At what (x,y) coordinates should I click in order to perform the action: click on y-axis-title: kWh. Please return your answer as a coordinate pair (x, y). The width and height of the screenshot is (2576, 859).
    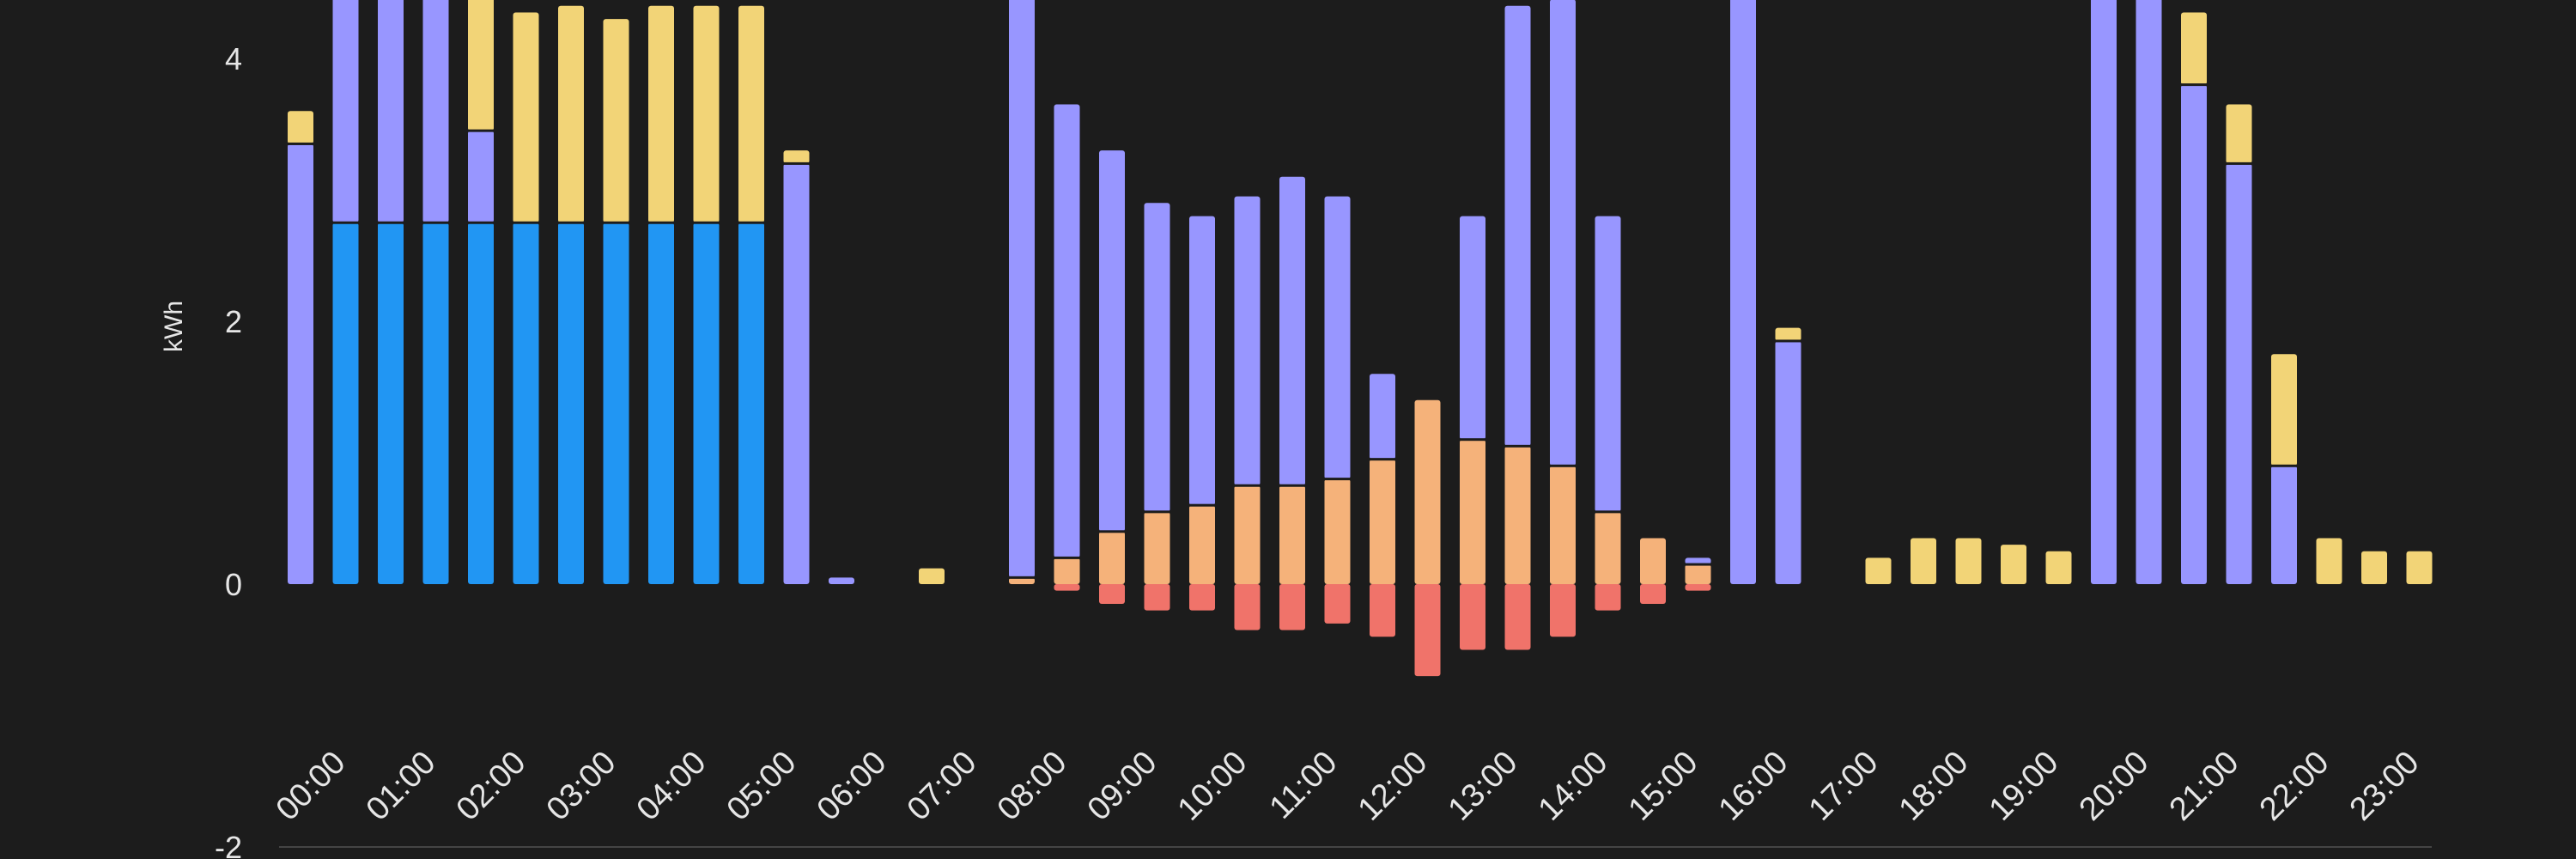
    Looking at the image, I should click on (174, 327).